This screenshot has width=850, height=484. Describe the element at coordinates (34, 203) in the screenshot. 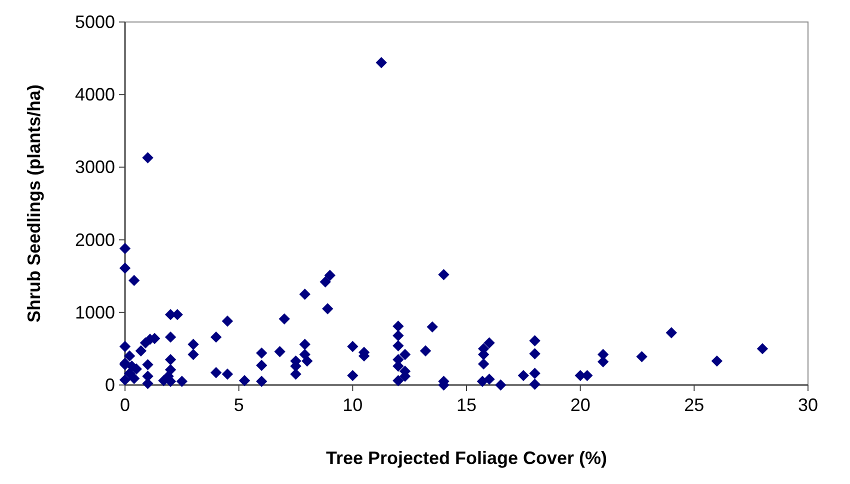

I see `y-axis-title: Shrub Seedlings (plants/ha)` at that location.